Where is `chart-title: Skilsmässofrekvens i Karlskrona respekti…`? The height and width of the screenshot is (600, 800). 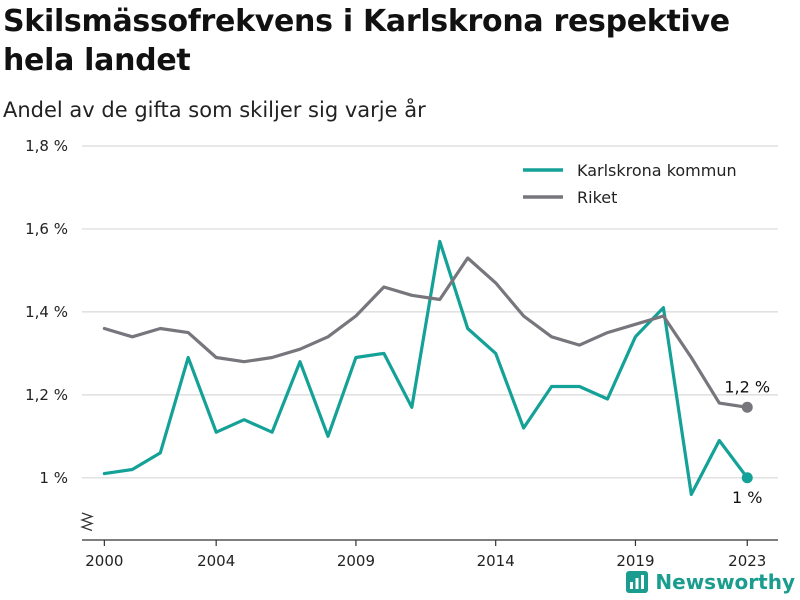 chart-title: Skilsmässofrekvens i Karlskrona respekti… is located at coordinates (366, 41).